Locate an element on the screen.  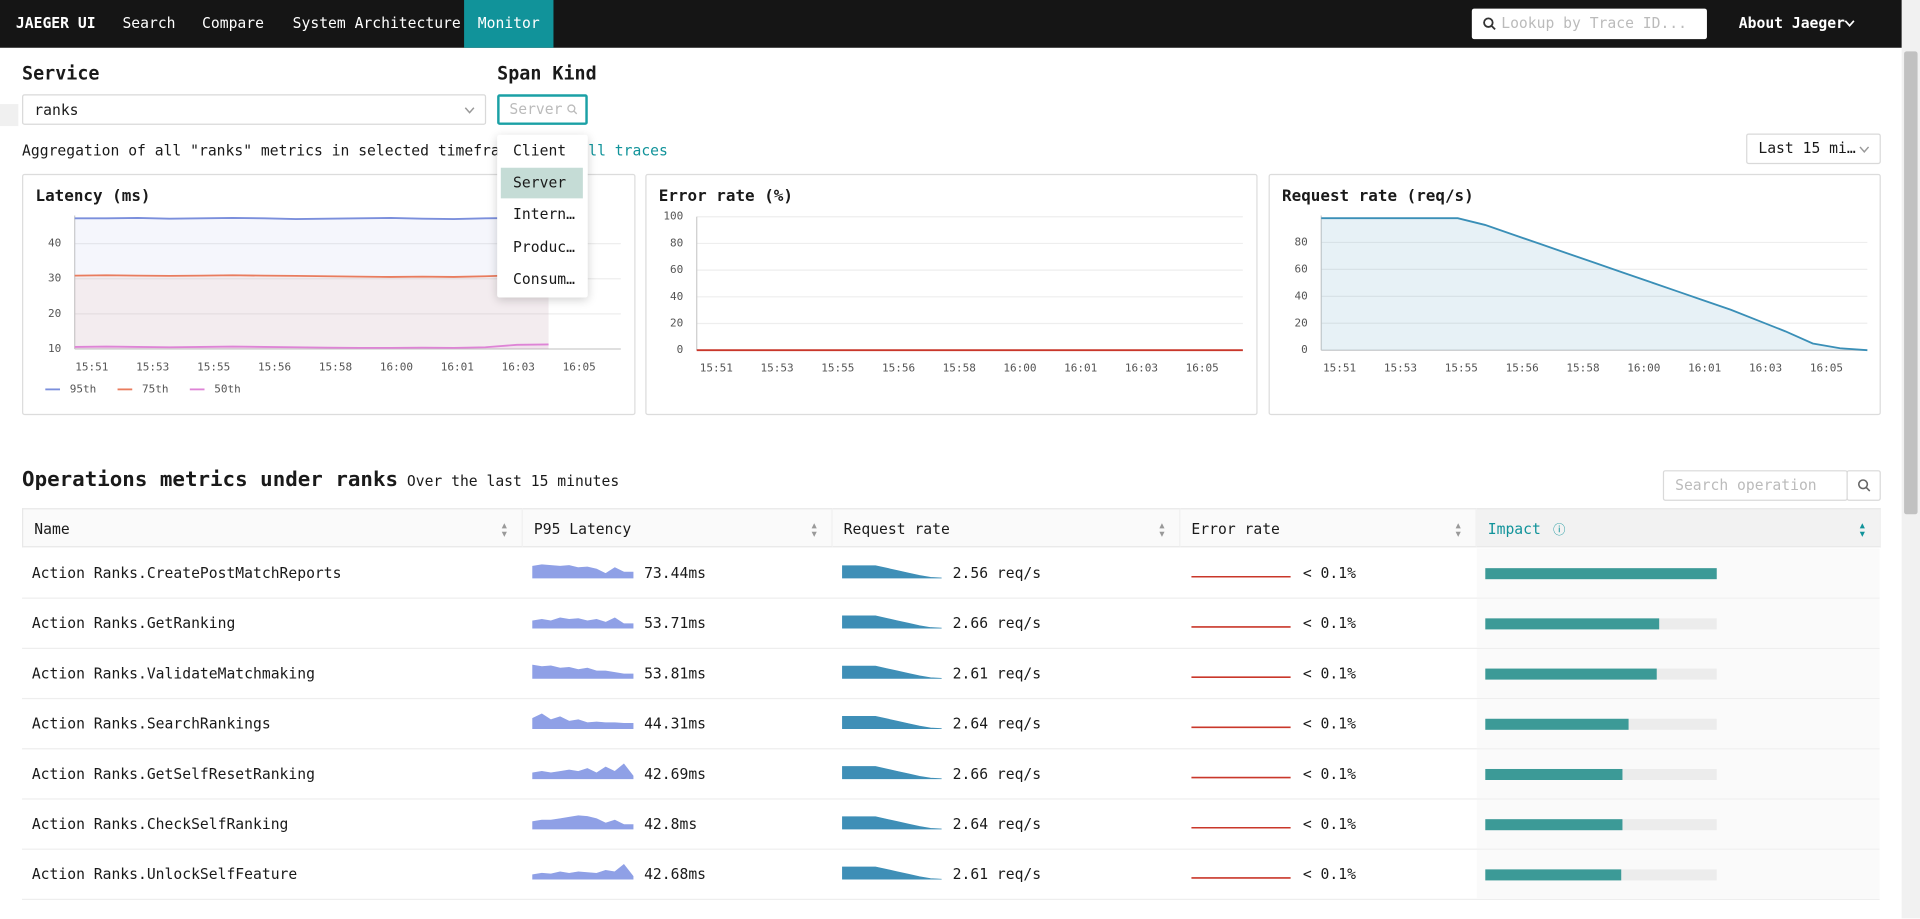
latency-value: 42.8ms is located at coordinates (671, 824).